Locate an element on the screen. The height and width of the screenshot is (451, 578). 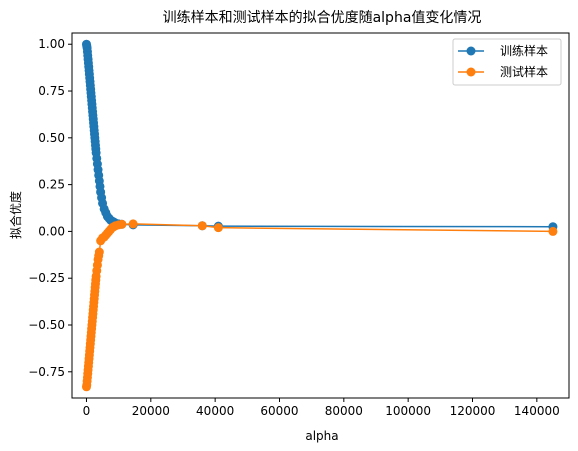
x-tick-label: 100000 is located at coordinates (408, 411).